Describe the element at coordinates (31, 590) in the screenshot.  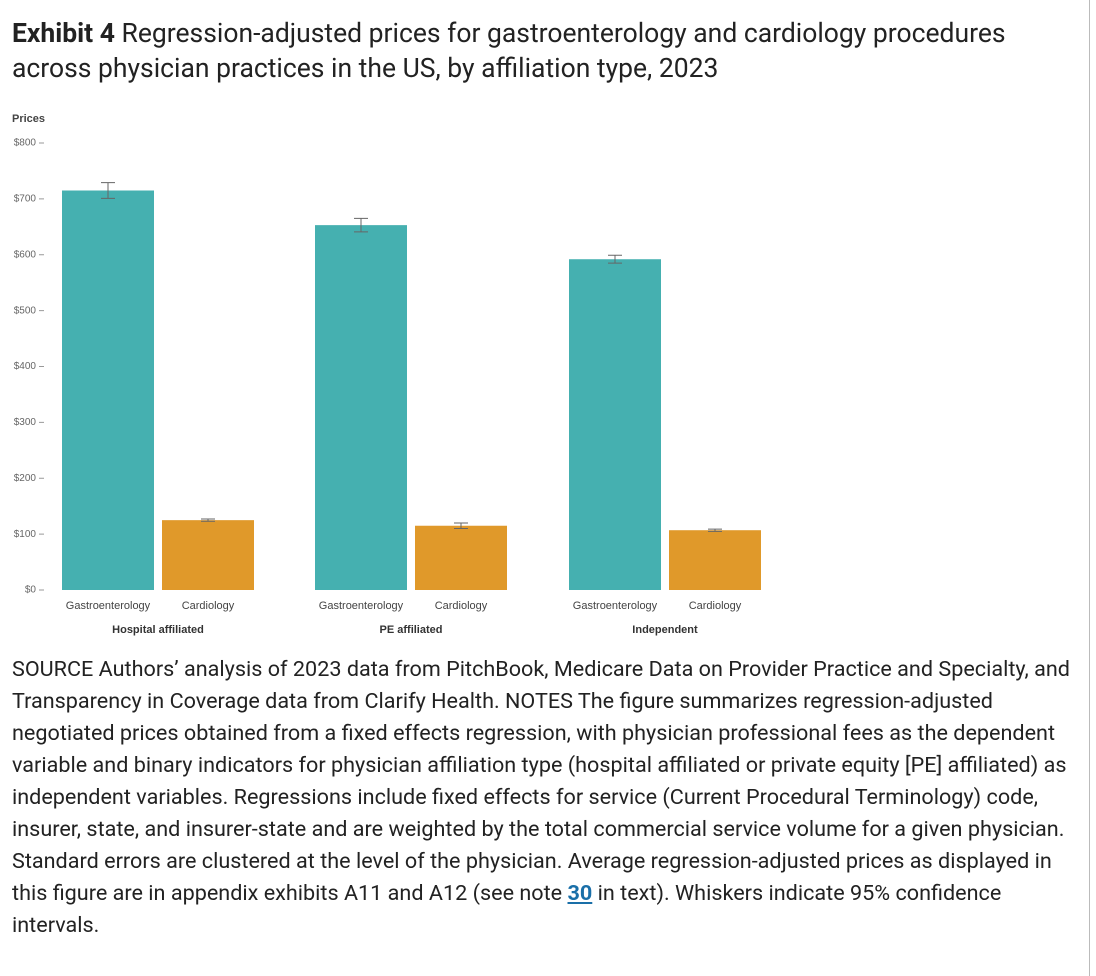
I see `y-tick-label: $0` at that location.